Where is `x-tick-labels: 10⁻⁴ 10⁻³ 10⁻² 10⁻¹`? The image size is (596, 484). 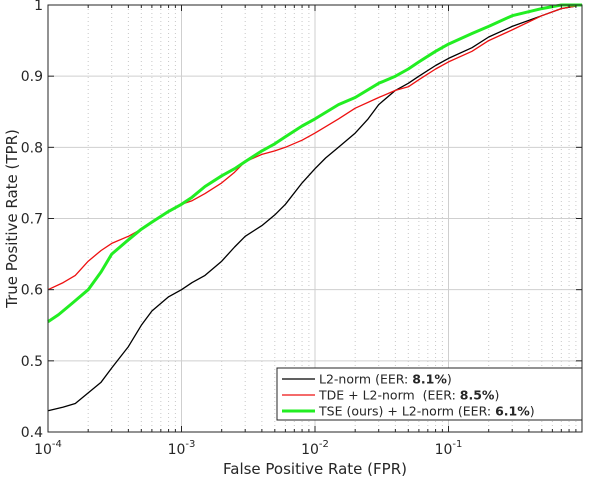
x-tick-labels: 10⁻⁴ 10⁻³ 10⁻² 10⁻¹ is located at coordinates (248, 448).